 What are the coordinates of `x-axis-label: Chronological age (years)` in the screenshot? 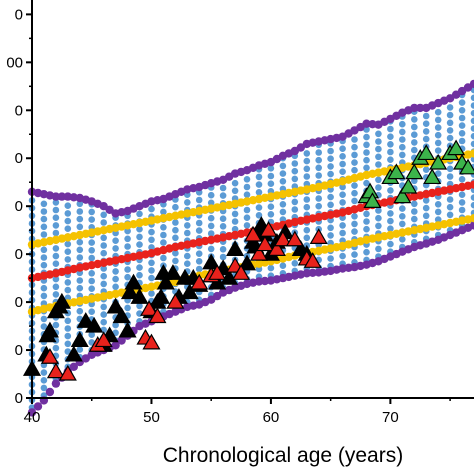 It's located at (283, 455).